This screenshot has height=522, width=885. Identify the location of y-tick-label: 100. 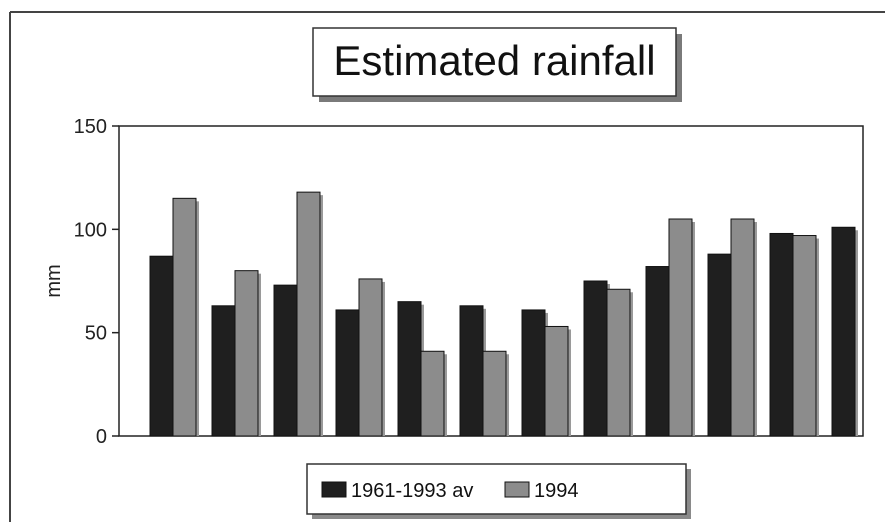
(90, 230).